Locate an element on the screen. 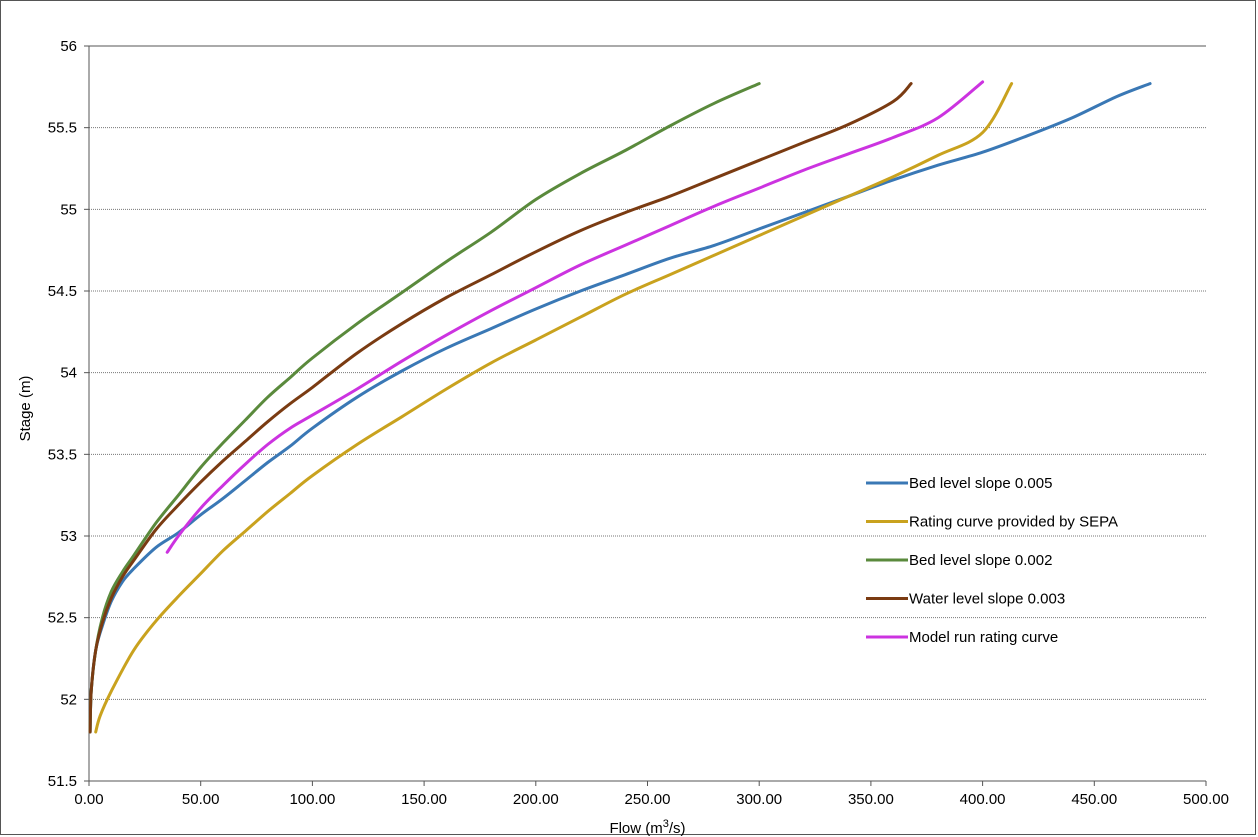  y-tick-label: 53 is located at coordinates (68, 536).